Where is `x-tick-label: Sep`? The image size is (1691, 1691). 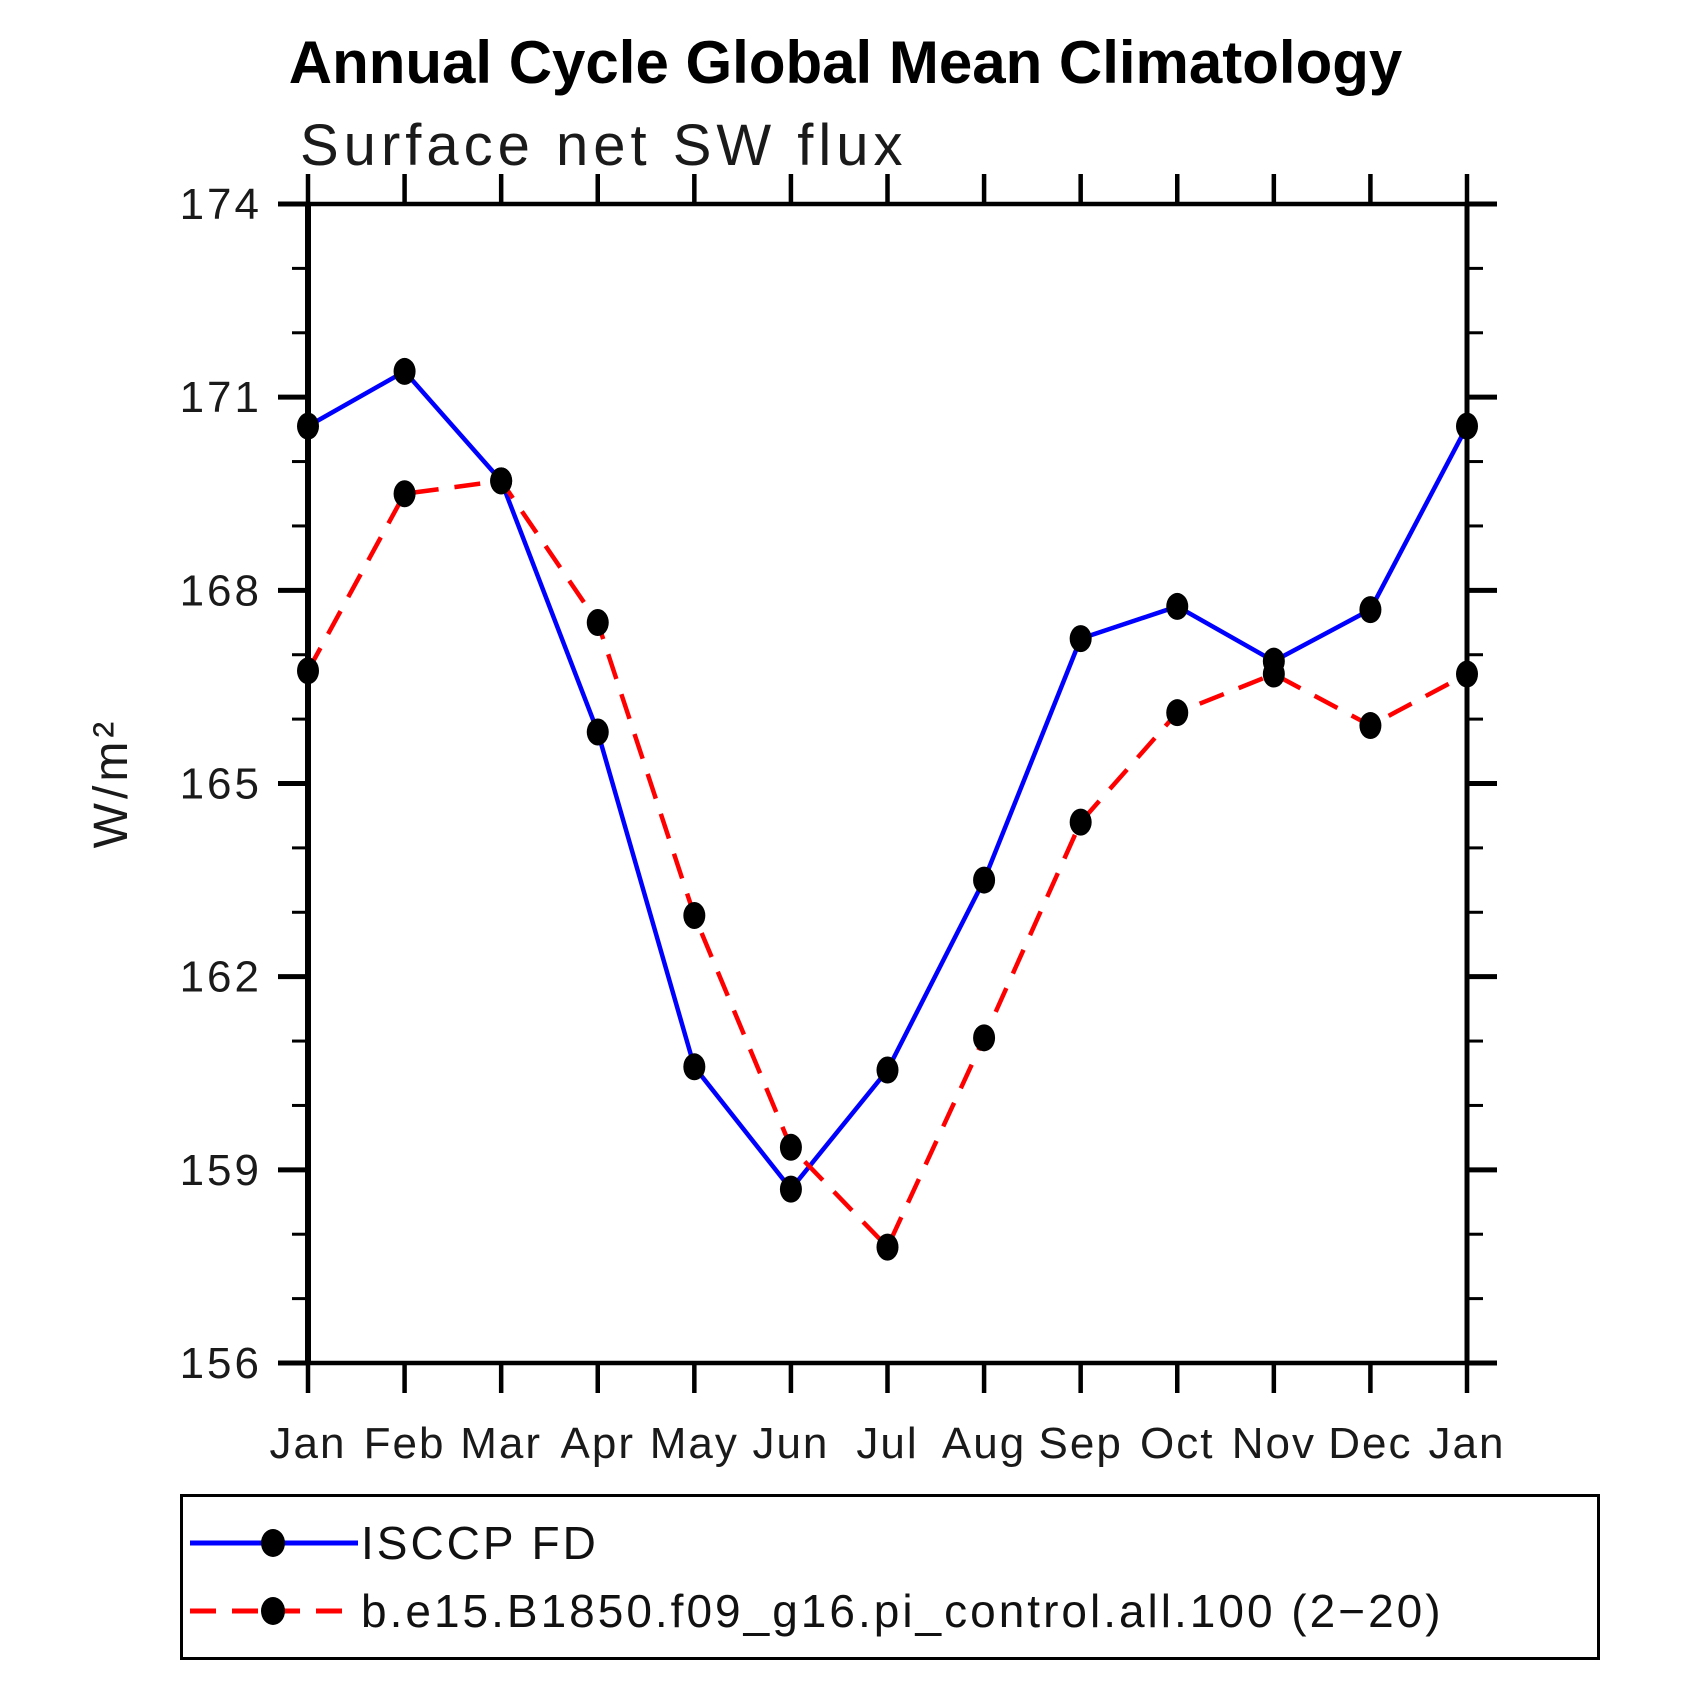
x-tick-label: Sep is located at coordinates (1081, 1443).